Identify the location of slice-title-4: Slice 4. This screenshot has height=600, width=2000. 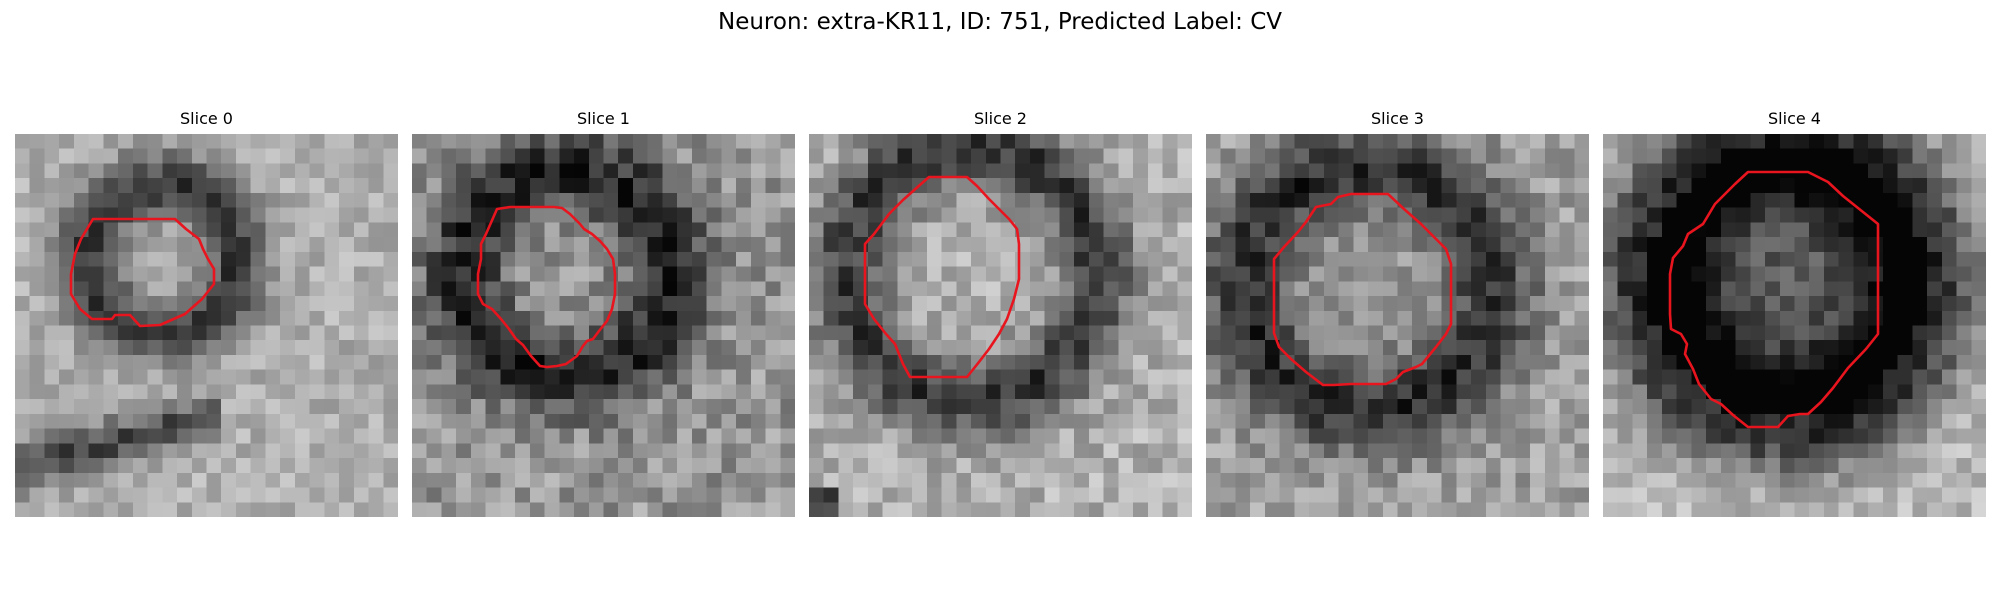
(1794, 118).